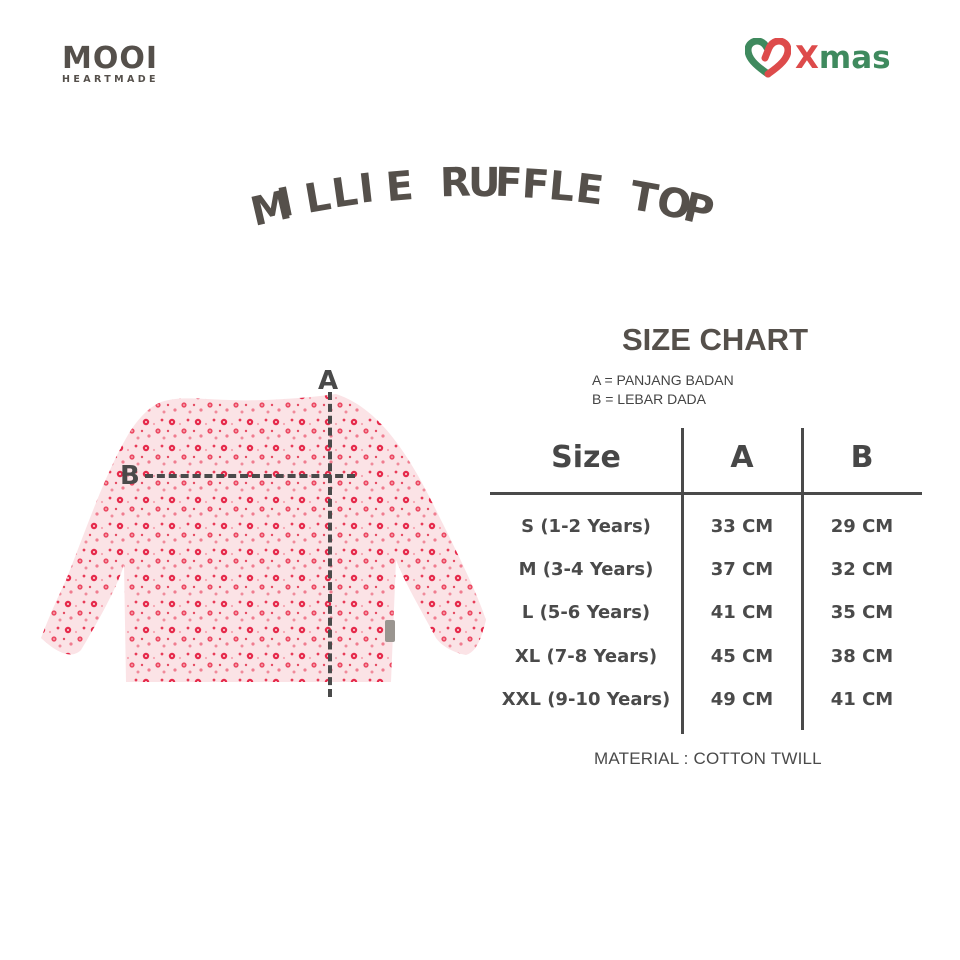 The width and height of the screenshot is (960, 960). Describe the element at coordinates (250, 476) in the screenshot. I see `measure-line-b` at that location.